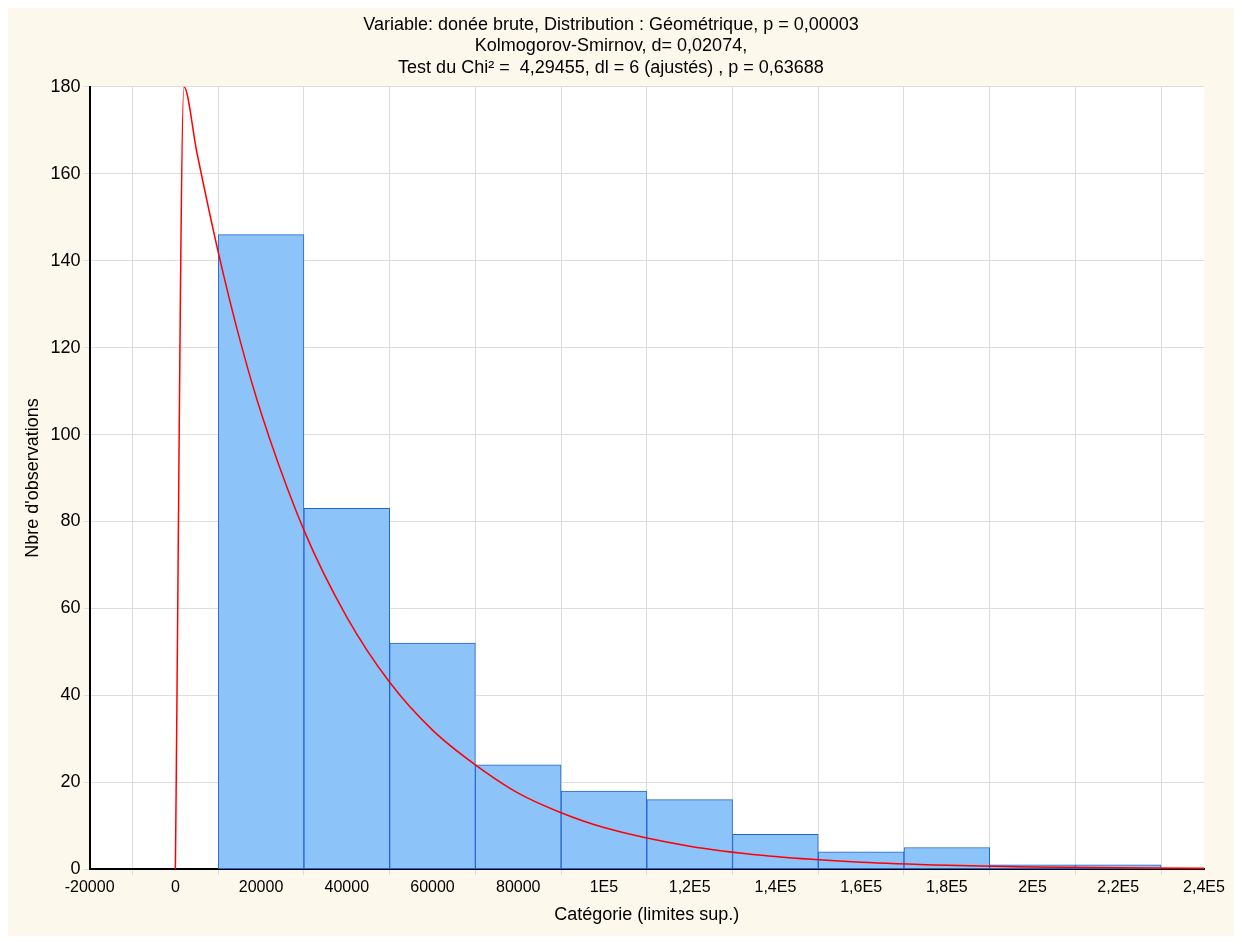 The image size is (1242, 944). I want to click on x-tick-label: 1E5, so click(604, 887).